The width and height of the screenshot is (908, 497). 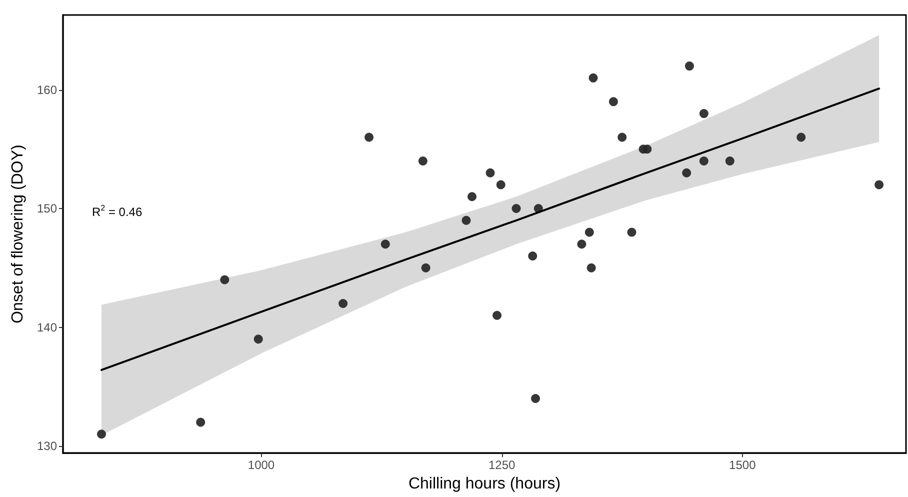 What do you see at coordinates (502, 465) in the screenshot?
I see `x-tick-label: 1250` at bounding box center [502, 465].